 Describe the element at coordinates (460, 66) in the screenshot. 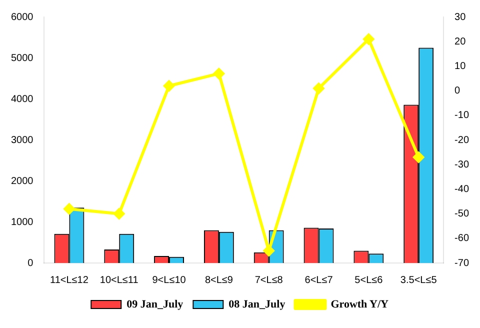

I see `y2-tick-label: 10` at that location.